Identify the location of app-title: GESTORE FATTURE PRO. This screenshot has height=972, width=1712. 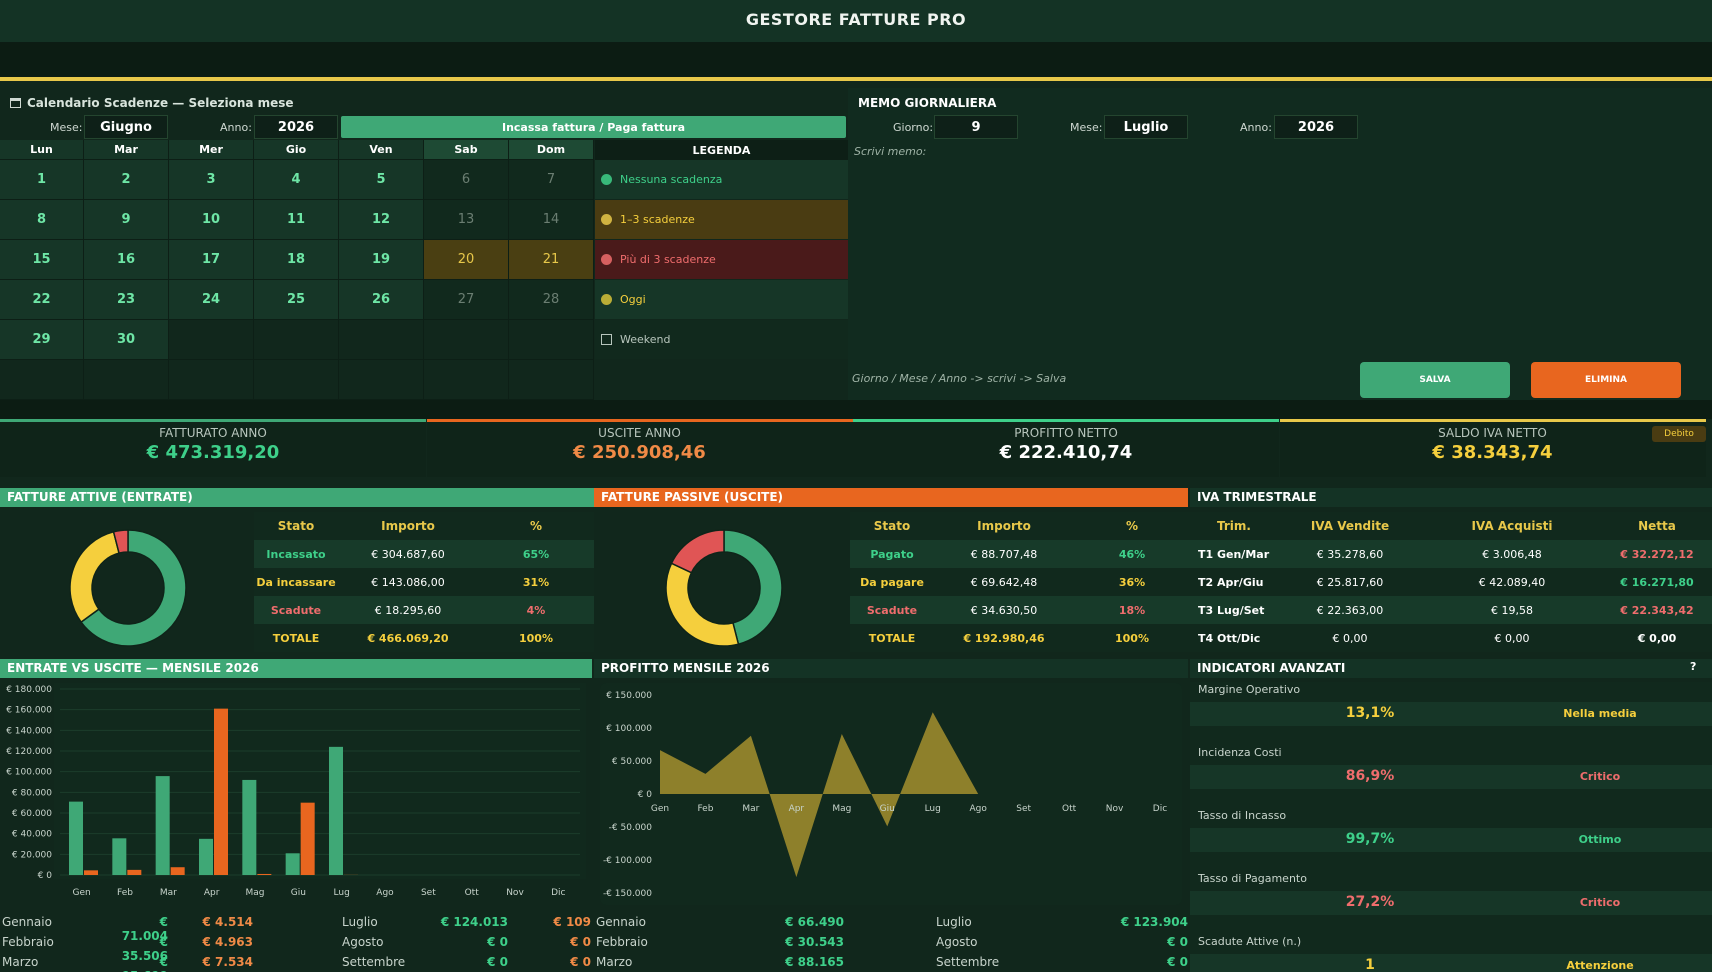
(856, 21).